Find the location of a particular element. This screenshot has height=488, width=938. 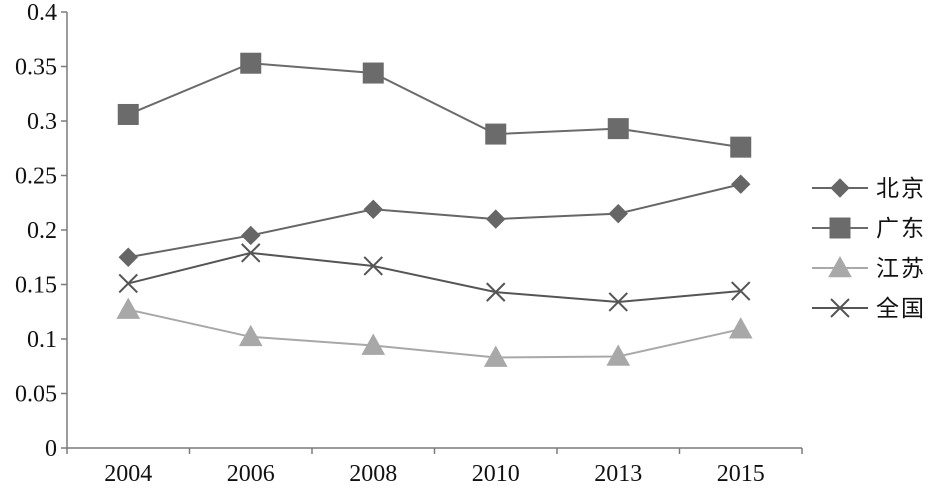

y-tick-label: 0.35 is located at coordinates (36, 68).